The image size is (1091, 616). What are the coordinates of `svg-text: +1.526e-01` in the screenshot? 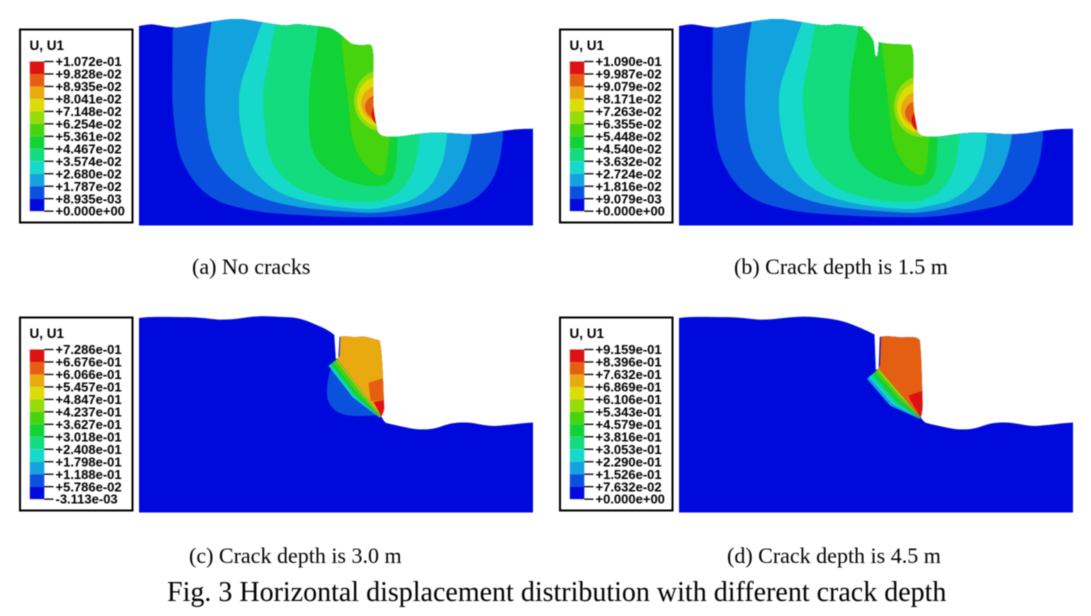 It's located at (629, 474).